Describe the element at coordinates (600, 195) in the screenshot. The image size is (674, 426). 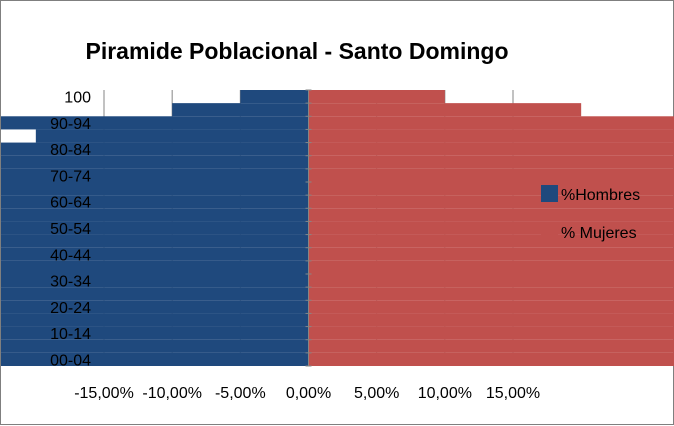
I see `legend-label-hombres: %Hombres` at that location.